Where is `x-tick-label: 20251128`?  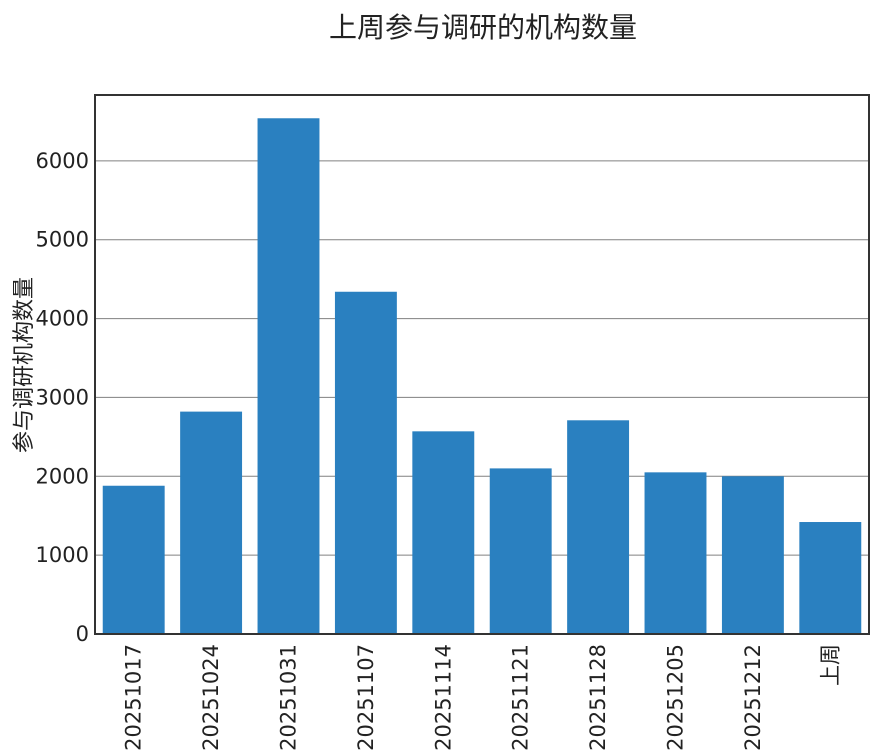
x-tick-label: 20251128 is located at coordinates (598, 697).